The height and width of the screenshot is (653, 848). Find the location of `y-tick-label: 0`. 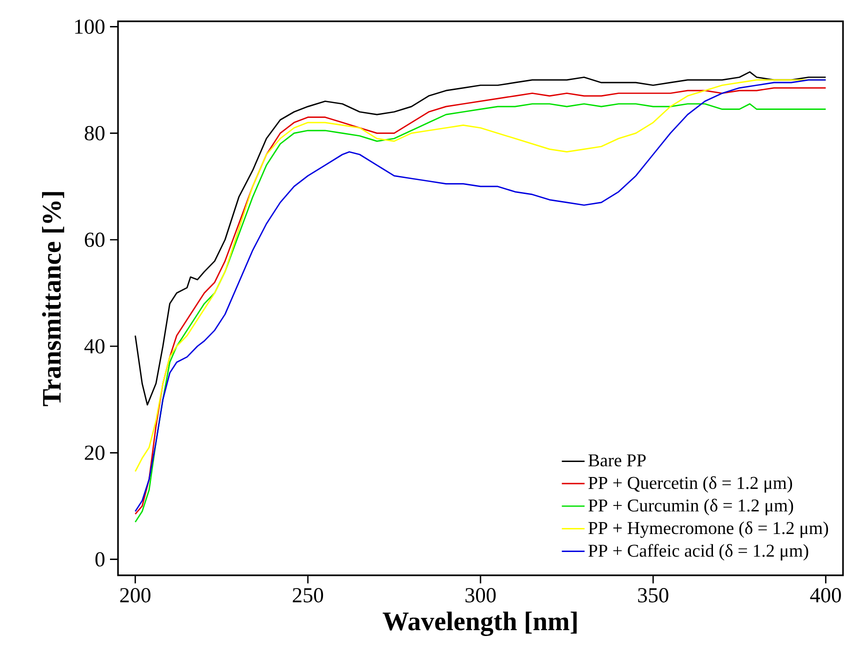

y-tick-label: 0 is located at coordinates (99, 559).